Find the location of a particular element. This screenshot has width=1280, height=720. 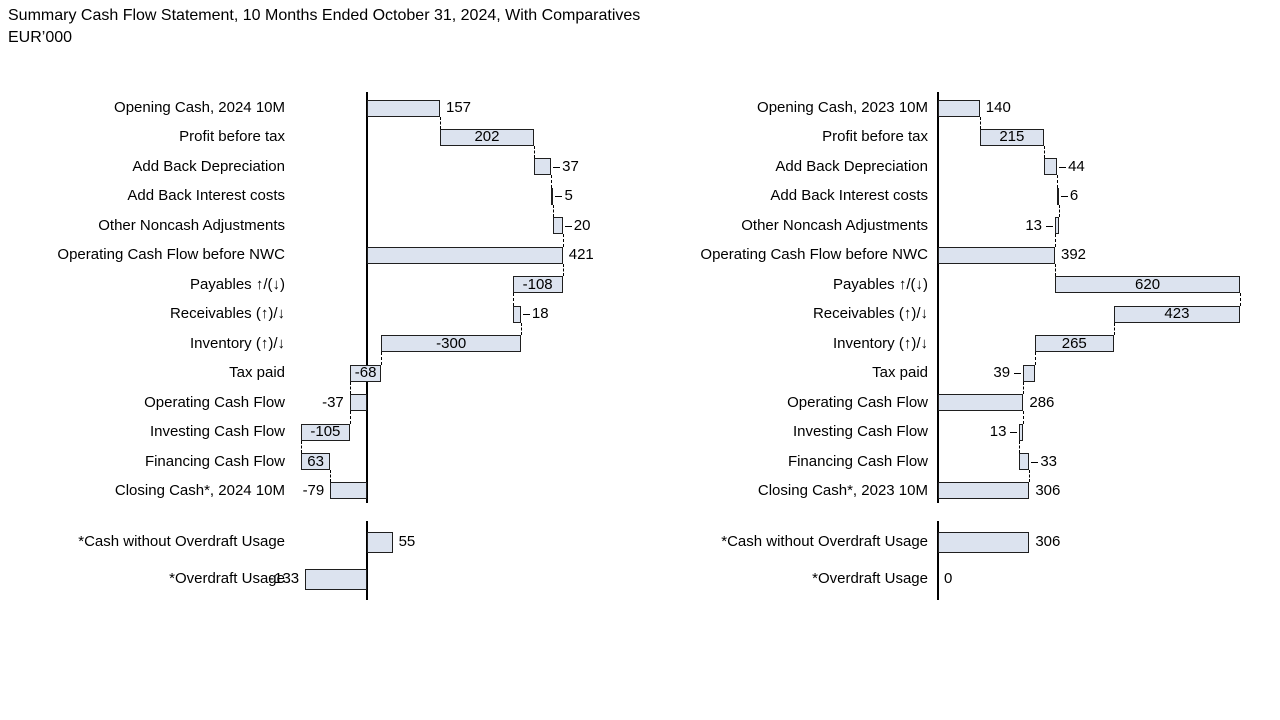

value-label: -300 is located at coordinates (451, 343).